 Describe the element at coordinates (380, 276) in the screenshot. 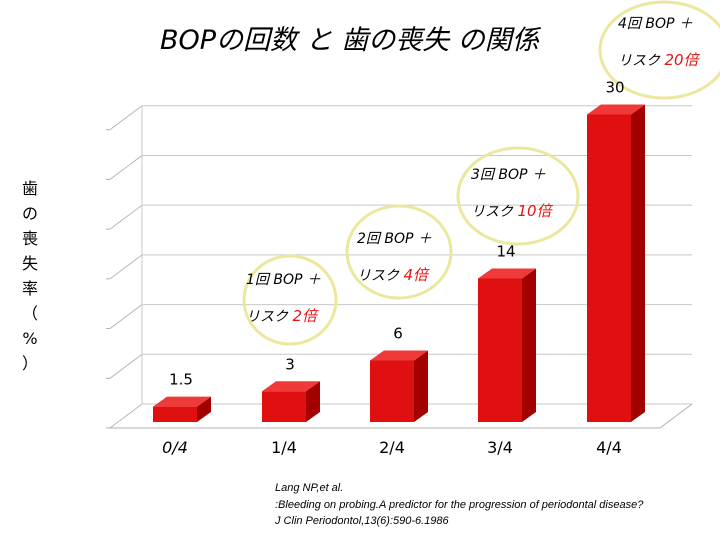

I see `annotation-2-prefix: リスク` at that location.